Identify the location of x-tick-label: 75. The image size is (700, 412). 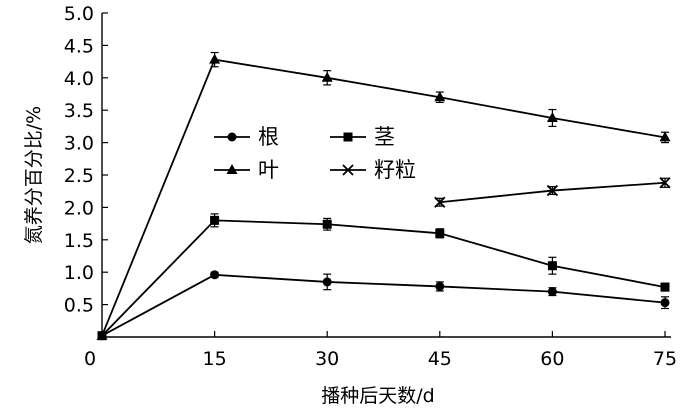
(665, 359).